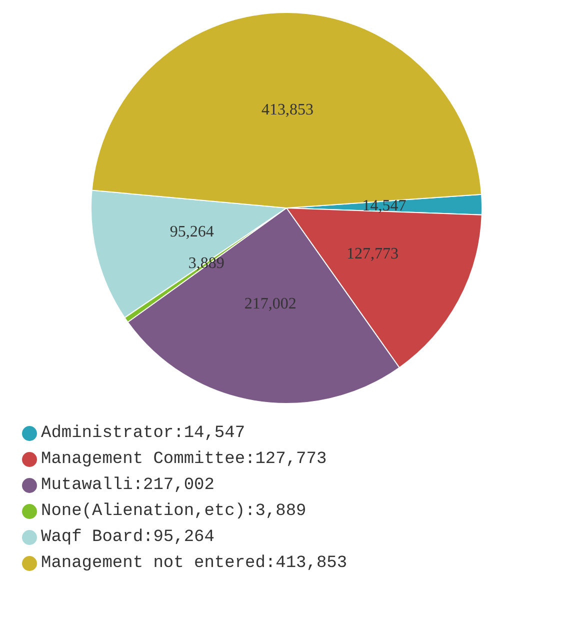 The height and width of the screenshot is (617, 573). Describe the element at coordinates (184, 459) in the screenshot. I see `legend-label: Management Committee:127,773` at that location.